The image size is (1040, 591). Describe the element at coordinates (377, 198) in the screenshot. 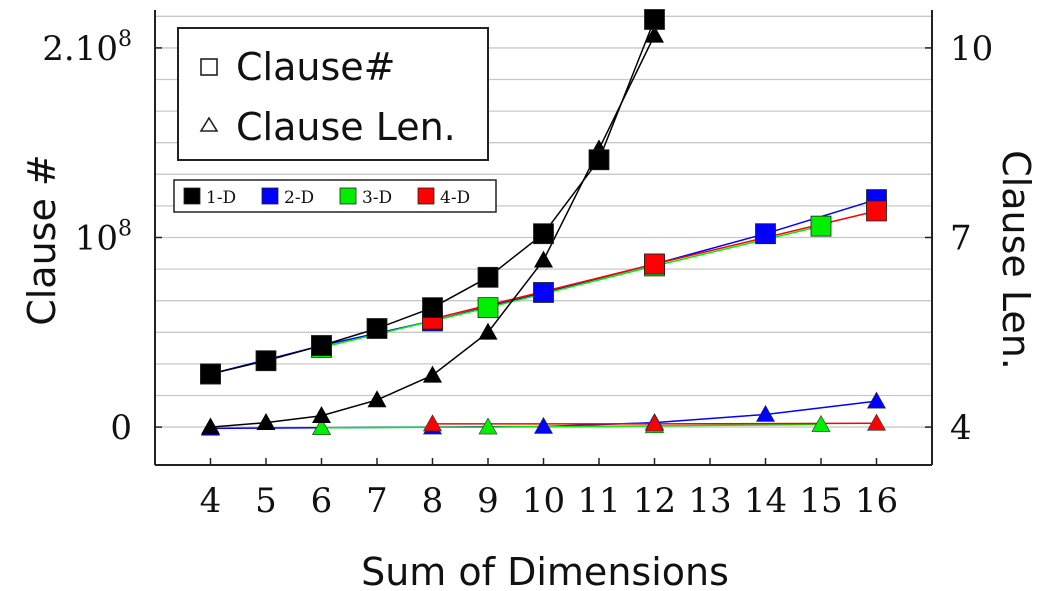

I see `series-legend-label: 3-D` at that location.